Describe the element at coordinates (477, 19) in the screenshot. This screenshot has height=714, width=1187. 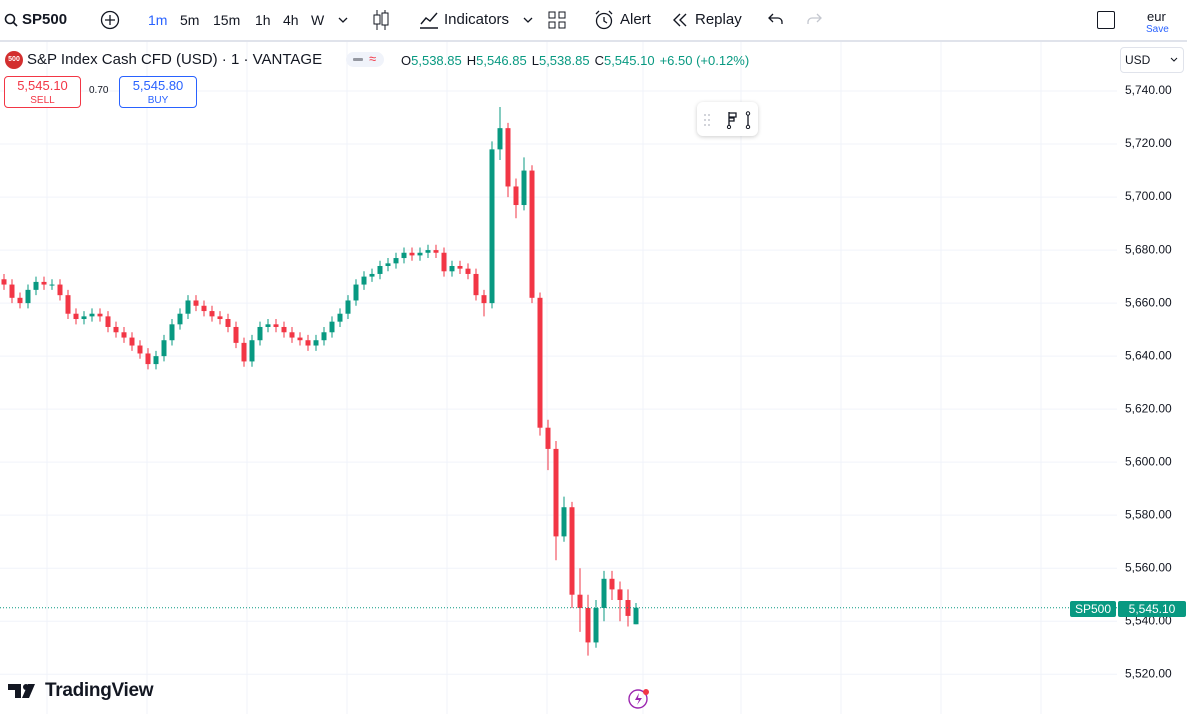
I see `indicators: Indicators` at that location.